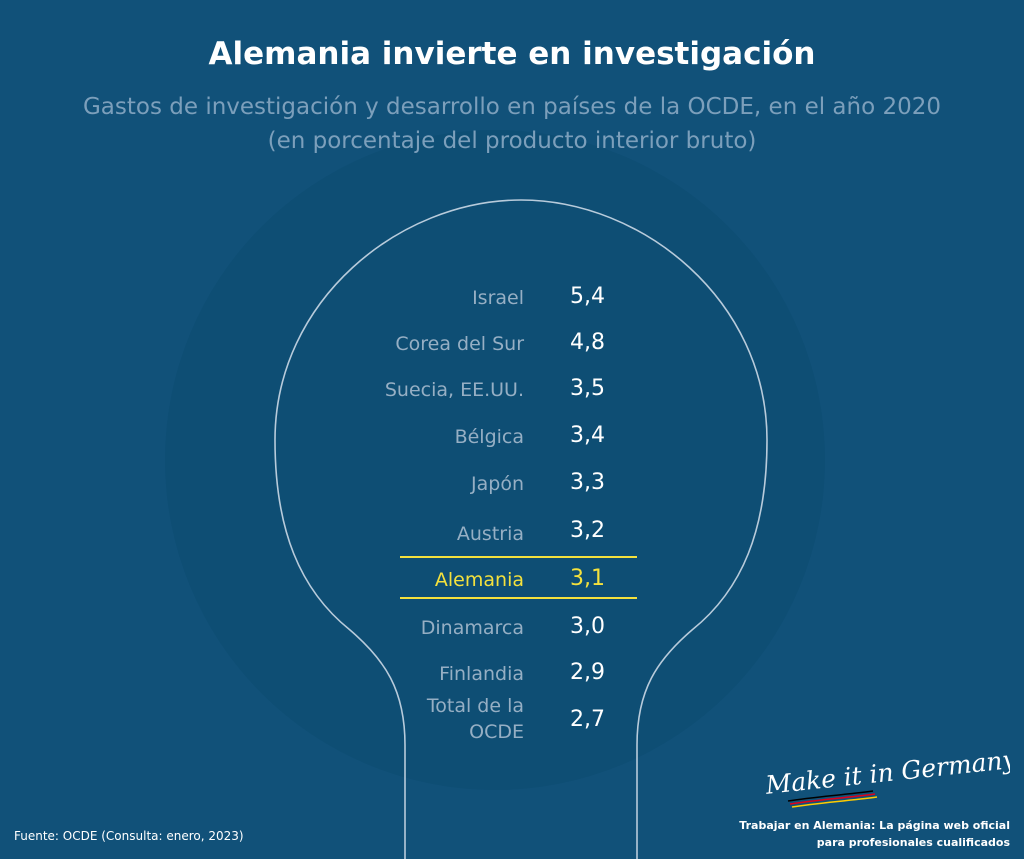  Describe the element at coordinates (512, 54) in the screenshot. I see `chart-title: Alemania invierte en investigación` at that location.